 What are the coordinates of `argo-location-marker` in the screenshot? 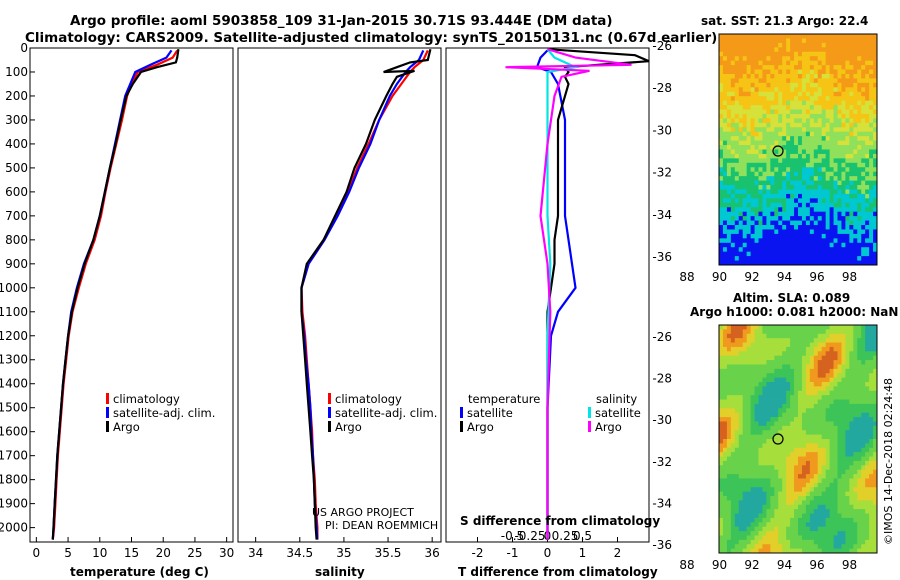 It's located at (778, 439).